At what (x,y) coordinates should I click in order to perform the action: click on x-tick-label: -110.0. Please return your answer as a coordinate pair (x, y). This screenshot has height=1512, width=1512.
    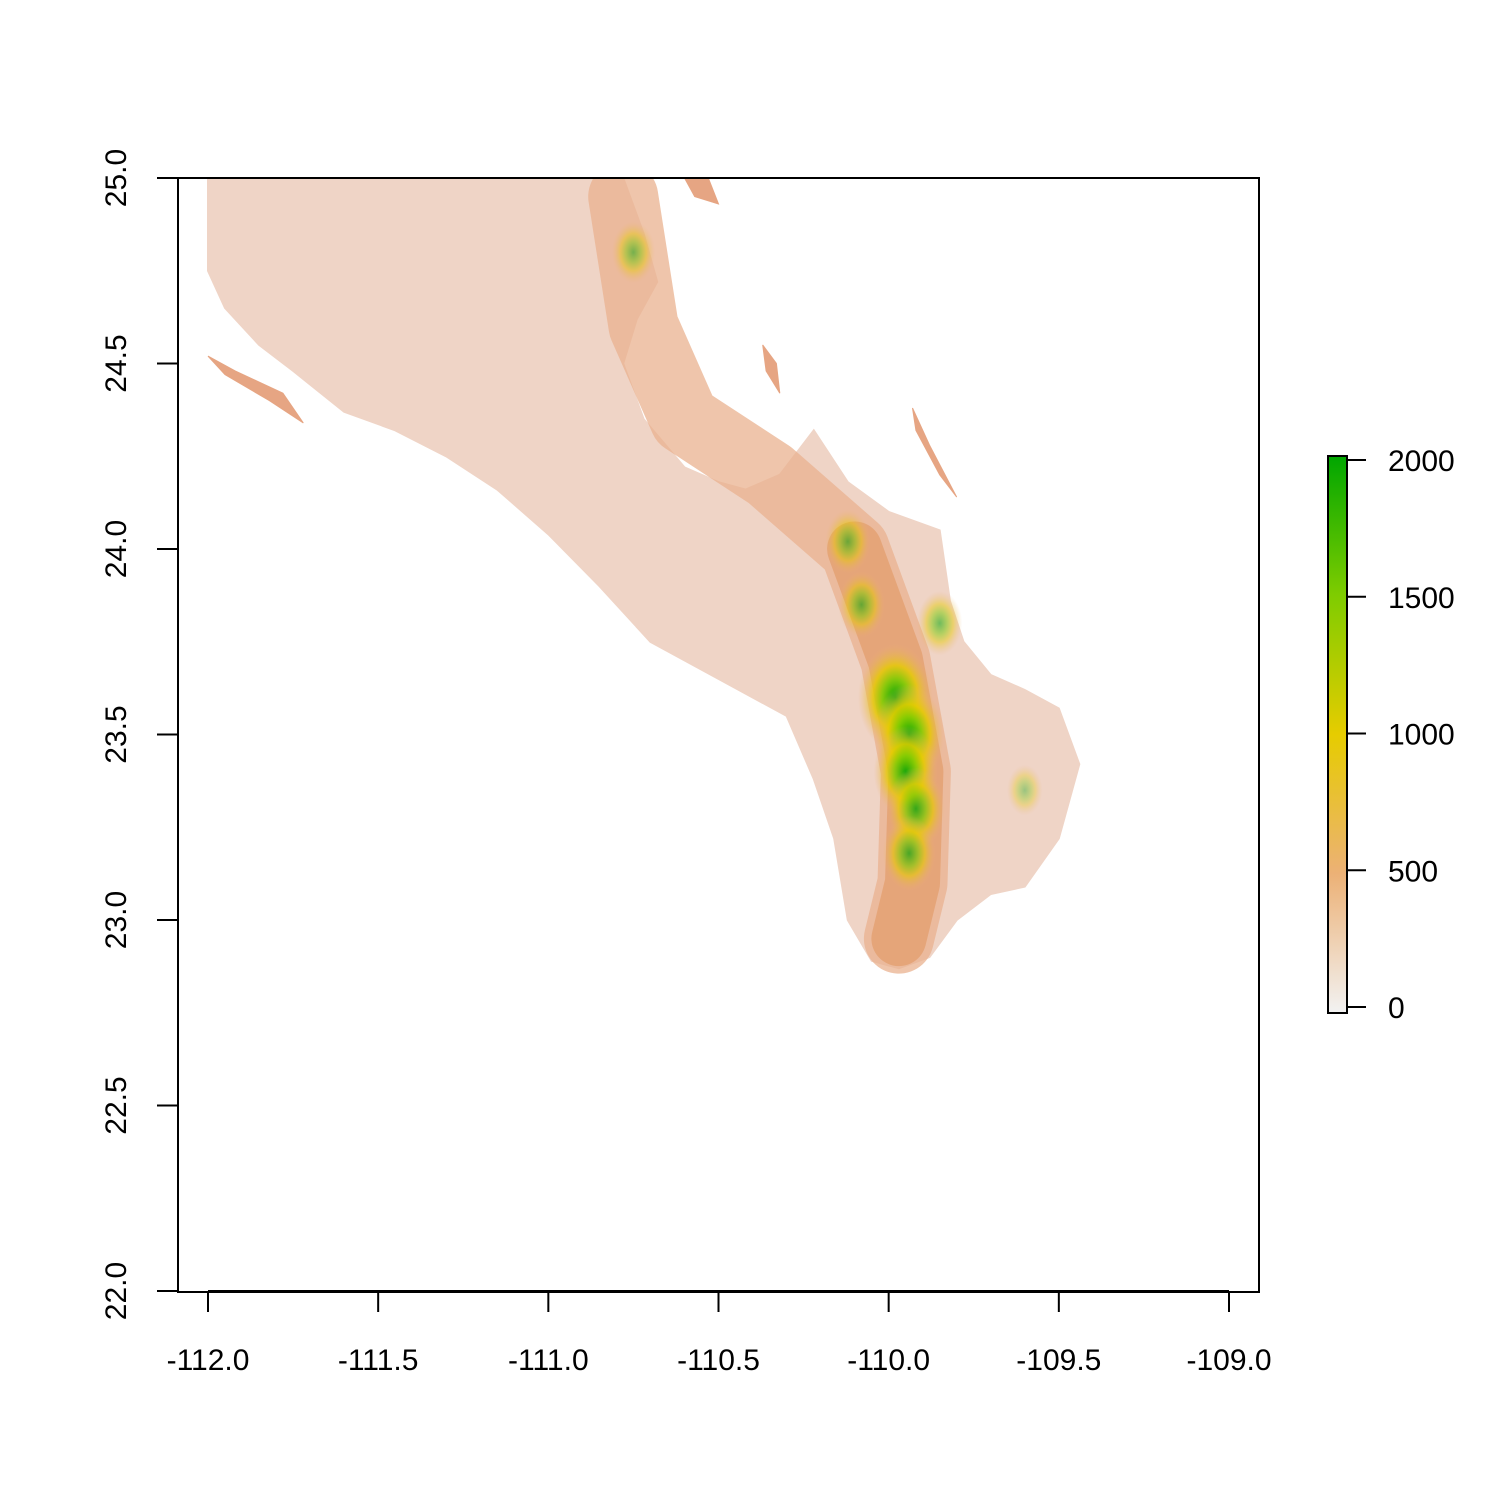
    Looking at the image, I should click on (888, 1360).